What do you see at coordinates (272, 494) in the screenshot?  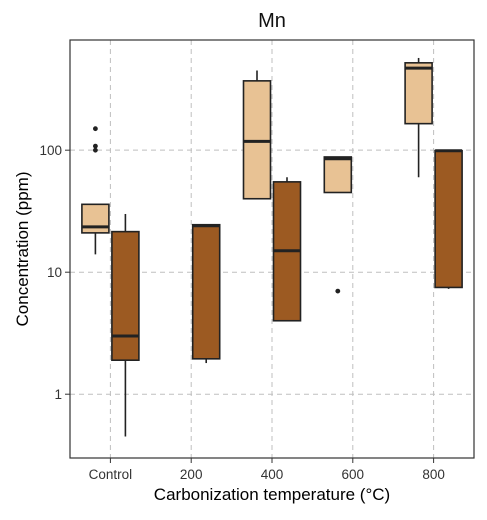 I see `x-axis-title: Carbonization temperature (°C)` at bounding box center [272, 494].